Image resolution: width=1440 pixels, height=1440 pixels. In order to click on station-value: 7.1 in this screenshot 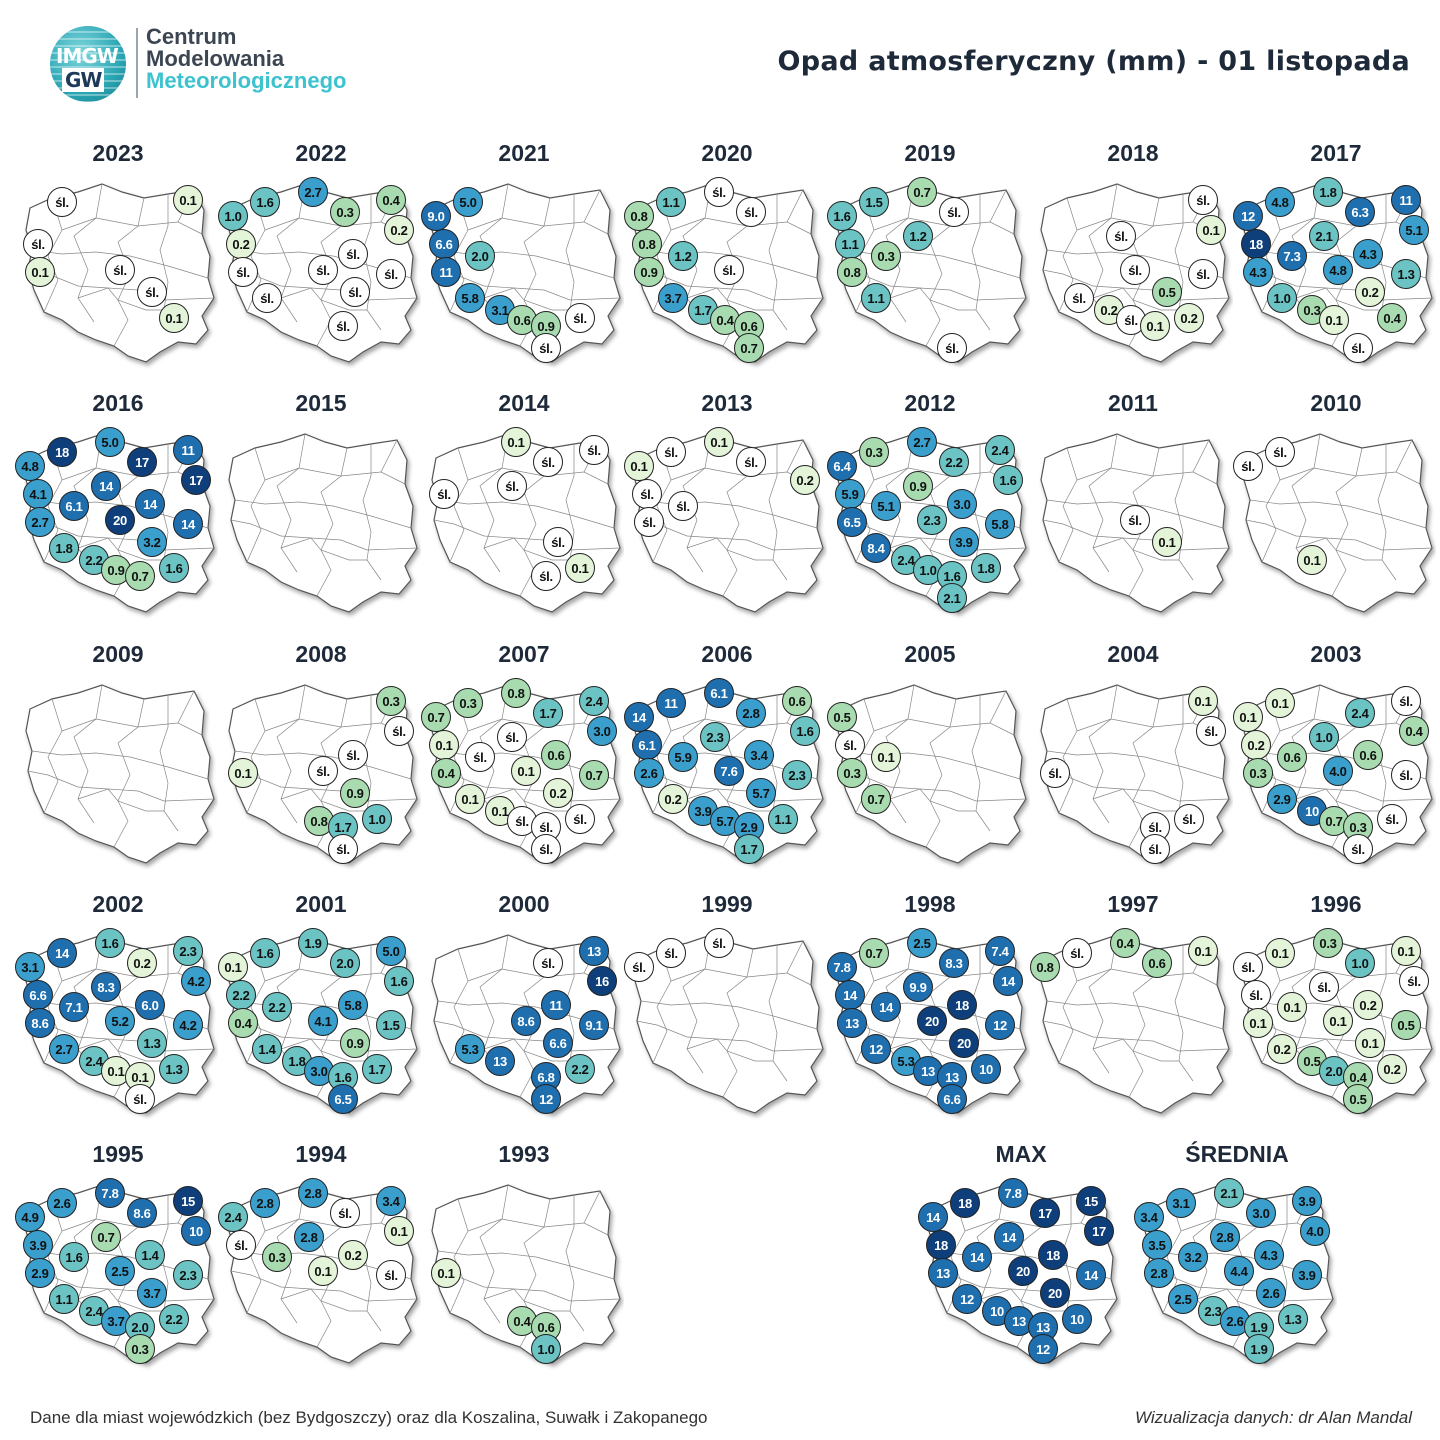, I will do `click(74, 1007)`.